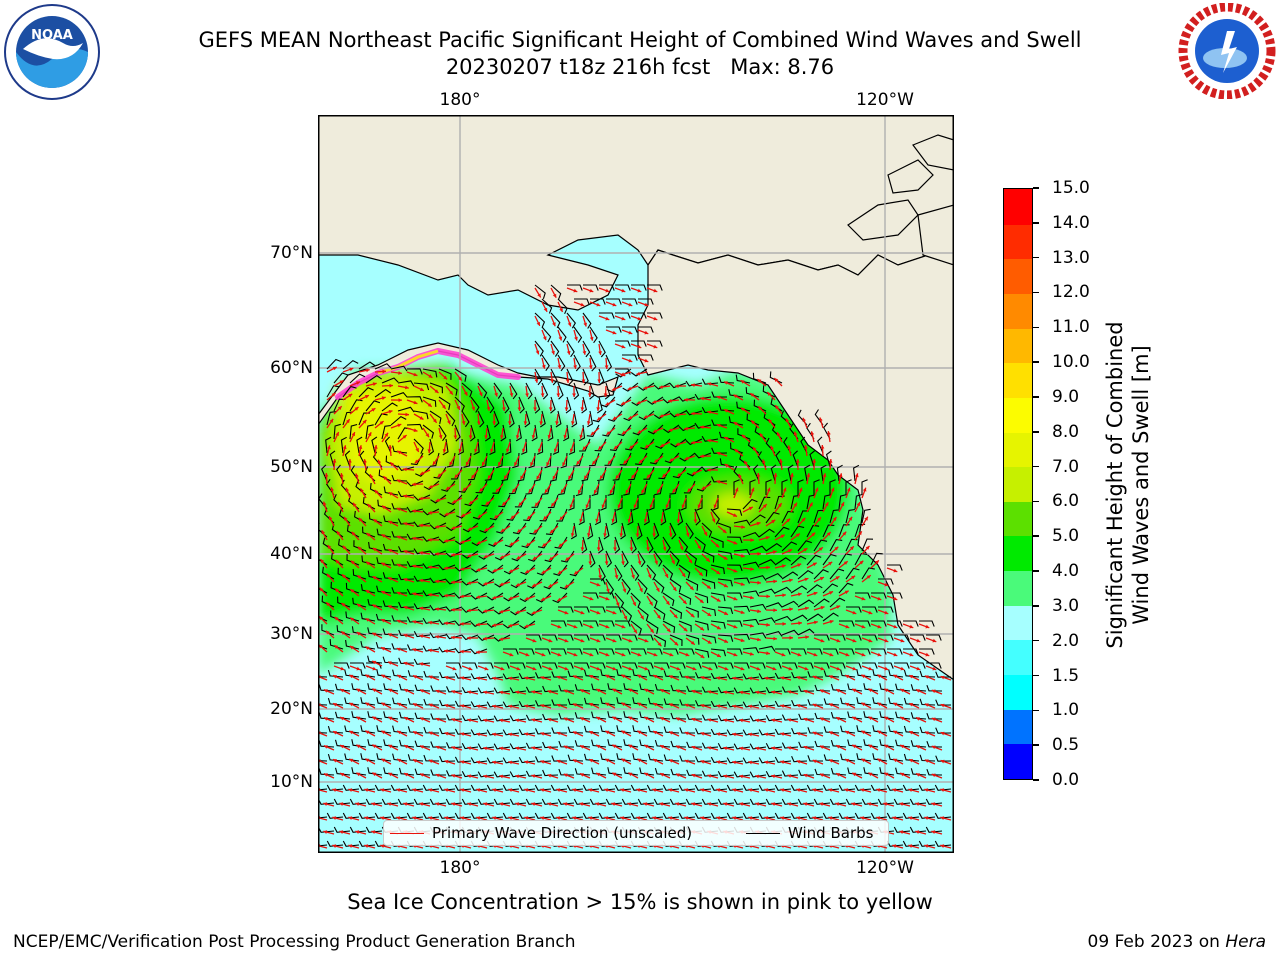 The height and width of the screenshot is (960, 1280). Describe the element at coordinates (291, 634) in the screenshot. I see `lat-tick-30n: 30°N` at that location.